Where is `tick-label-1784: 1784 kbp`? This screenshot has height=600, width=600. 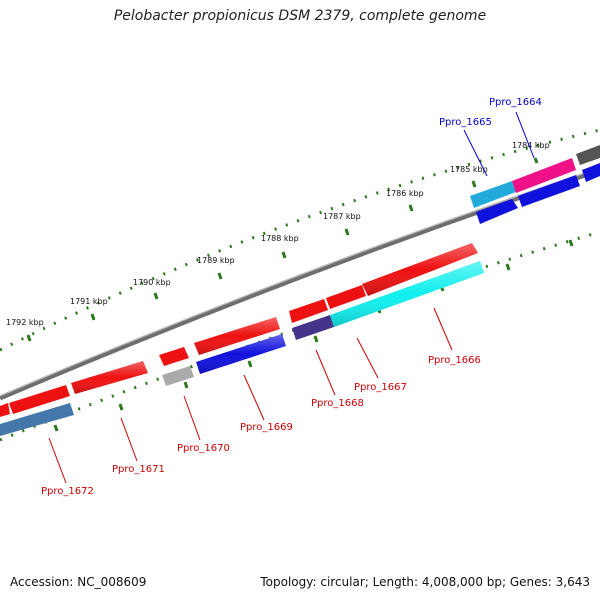
tick-label-1784: 1784 kbp is located at coordinates (531, 145).